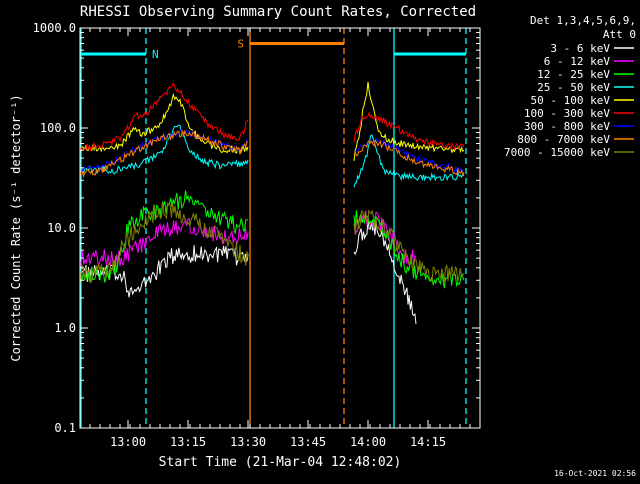  Describe the element at coordinates (54, 28) in the screenshot. I see `y-tick-label: 1000.0` at that location.